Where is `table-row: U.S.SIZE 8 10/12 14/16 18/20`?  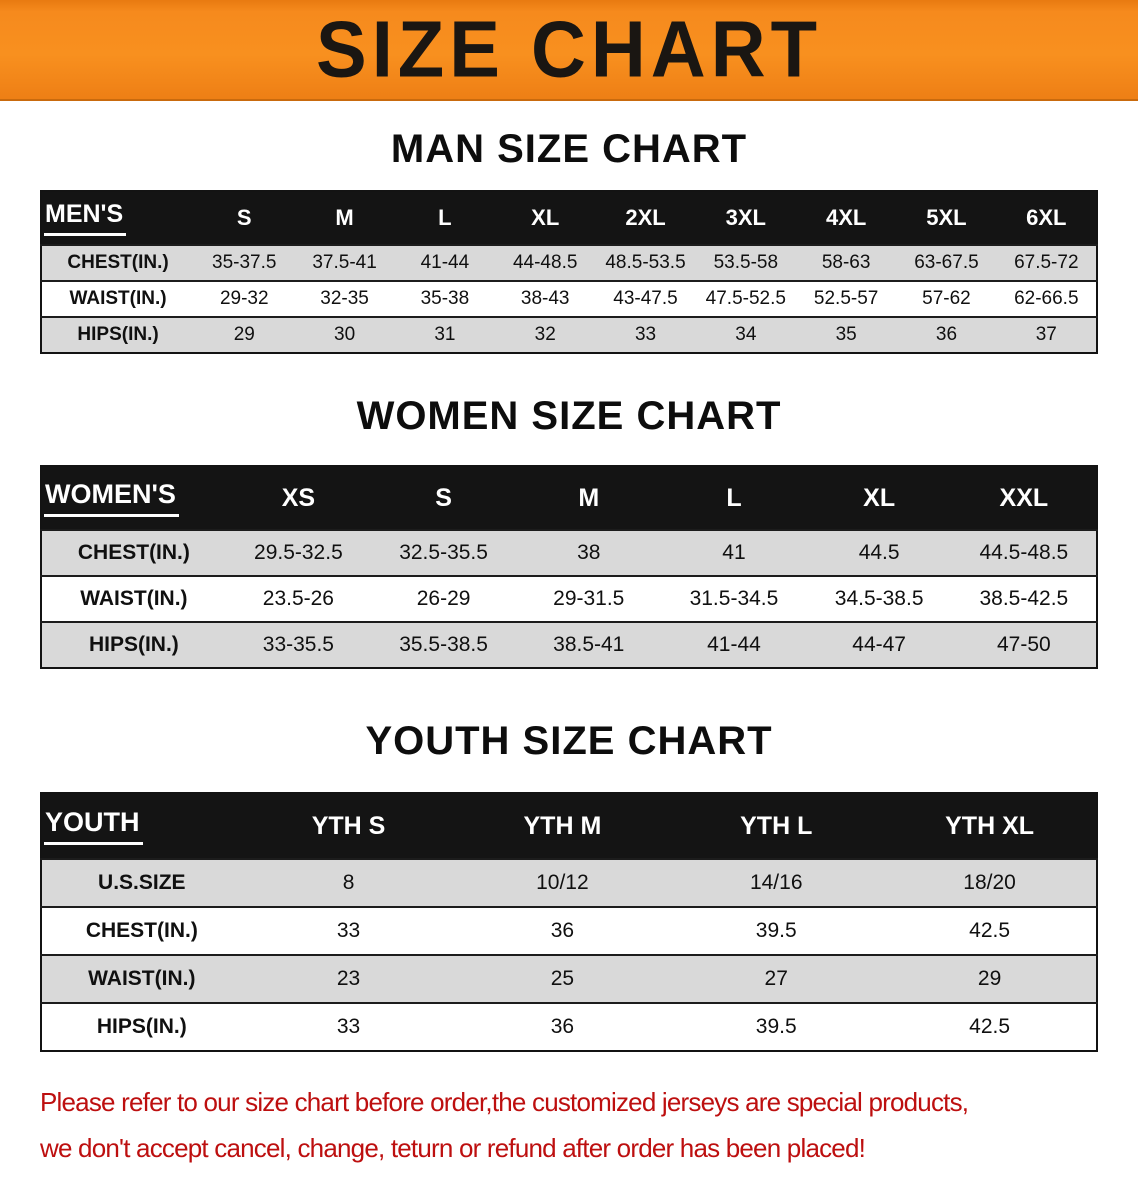
table-row: U.S.SIZE 8 10/12 14/16 18/20 is located at coordinates (569, 882).